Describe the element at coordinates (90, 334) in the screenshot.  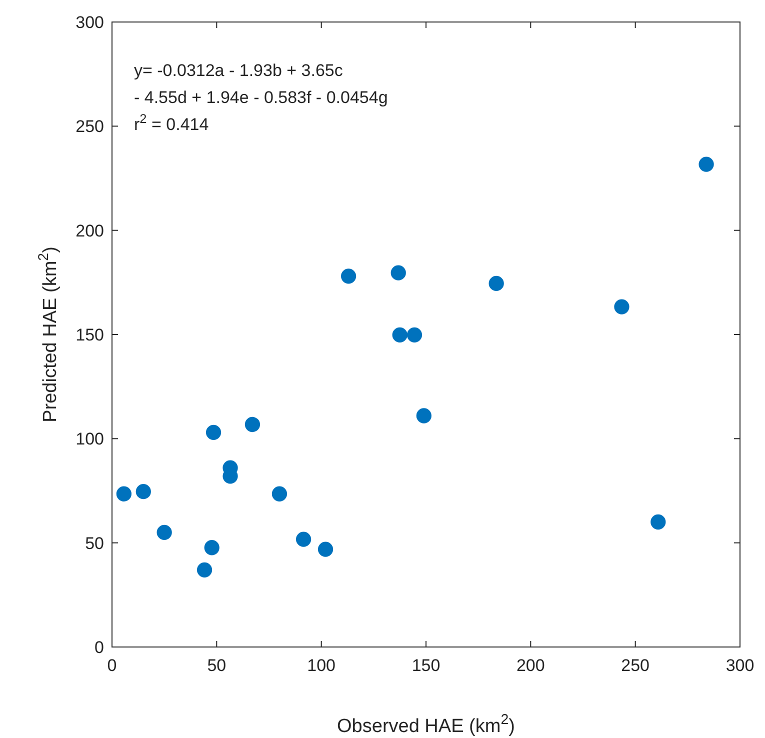
I see `y-tick-label: 150` at that location.